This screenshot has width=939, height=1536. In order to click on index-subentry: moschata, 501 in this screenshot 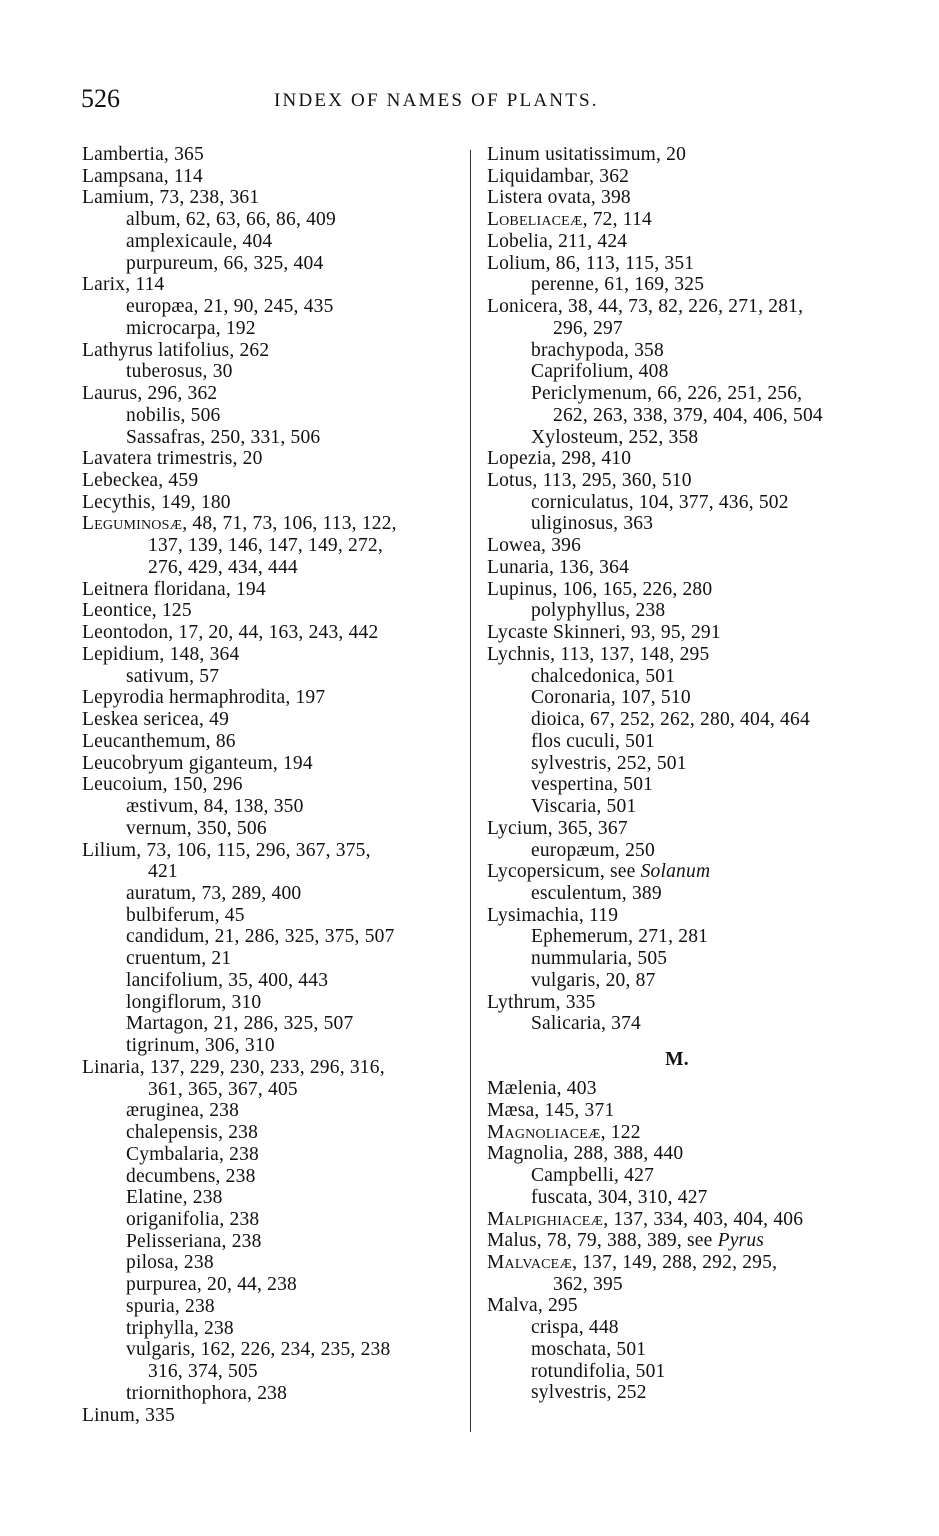, I will do `click(677, 1350)`.